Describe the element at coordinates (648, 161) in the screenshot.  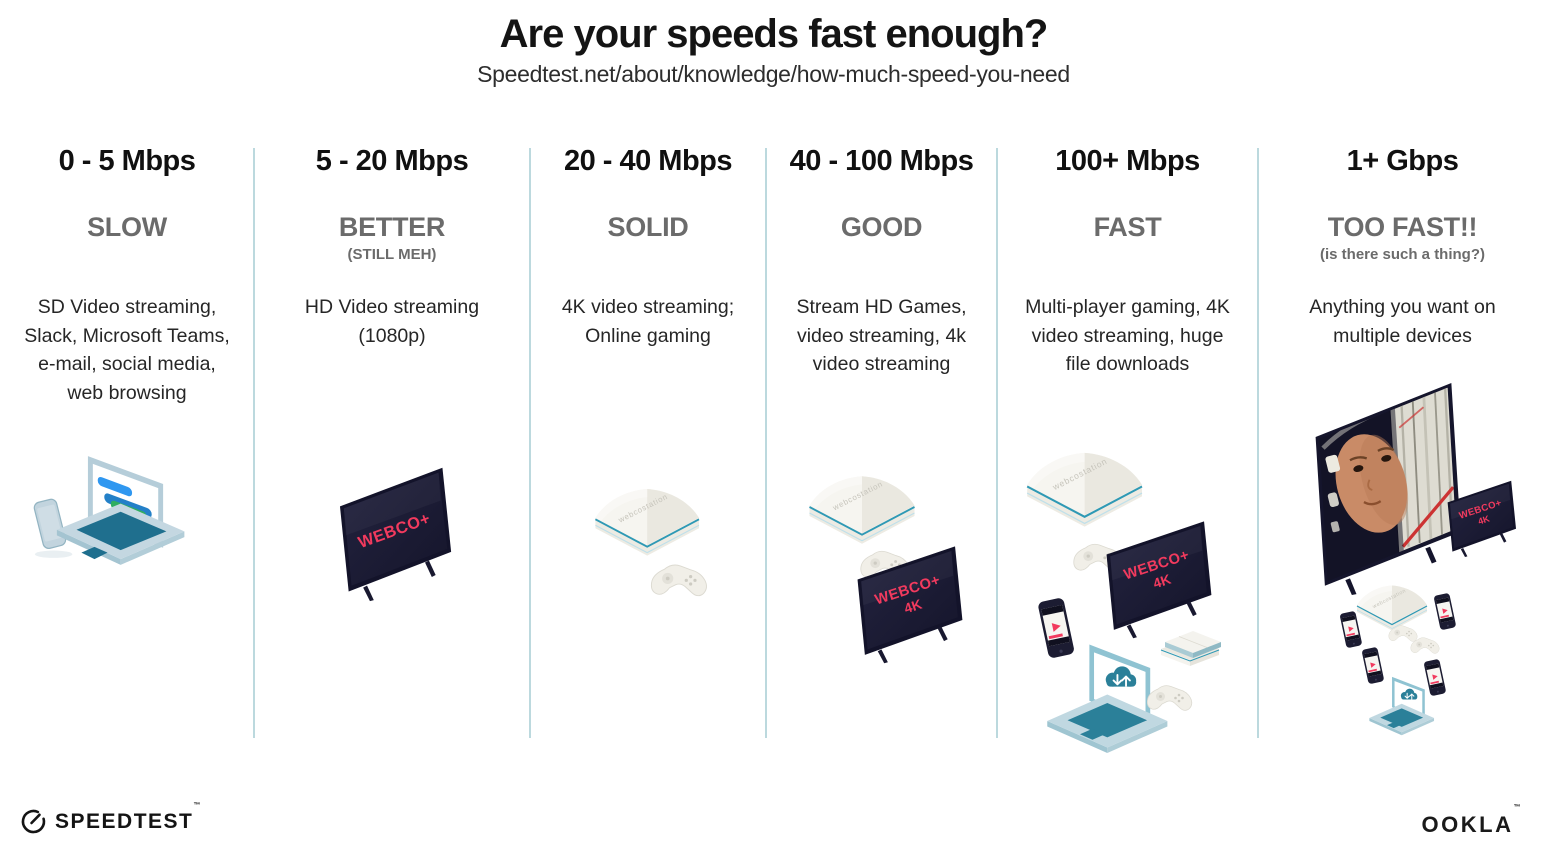
I see `speed-range: 20 - 40 Mbps` at that location.